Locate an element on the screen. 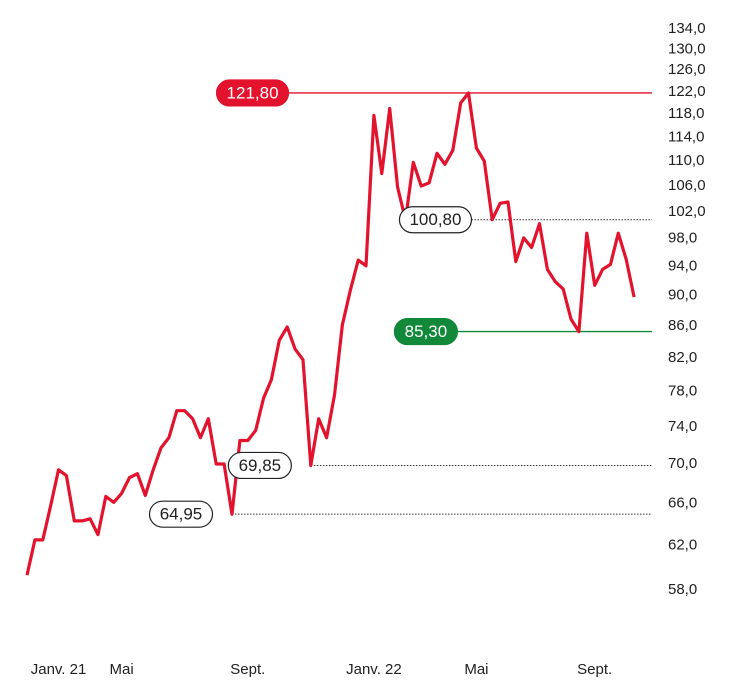 The height and width of the screenshot is (700, 735). y-tick-label: 86,0 is located at coordinates (682, 325).